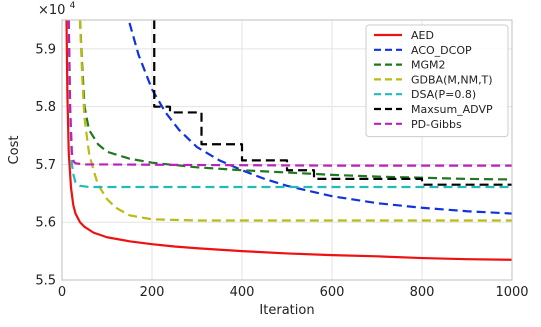 This screenshot has width=541, height=327. I want to click on y-tick-label: 5.5, so click(45, 281).